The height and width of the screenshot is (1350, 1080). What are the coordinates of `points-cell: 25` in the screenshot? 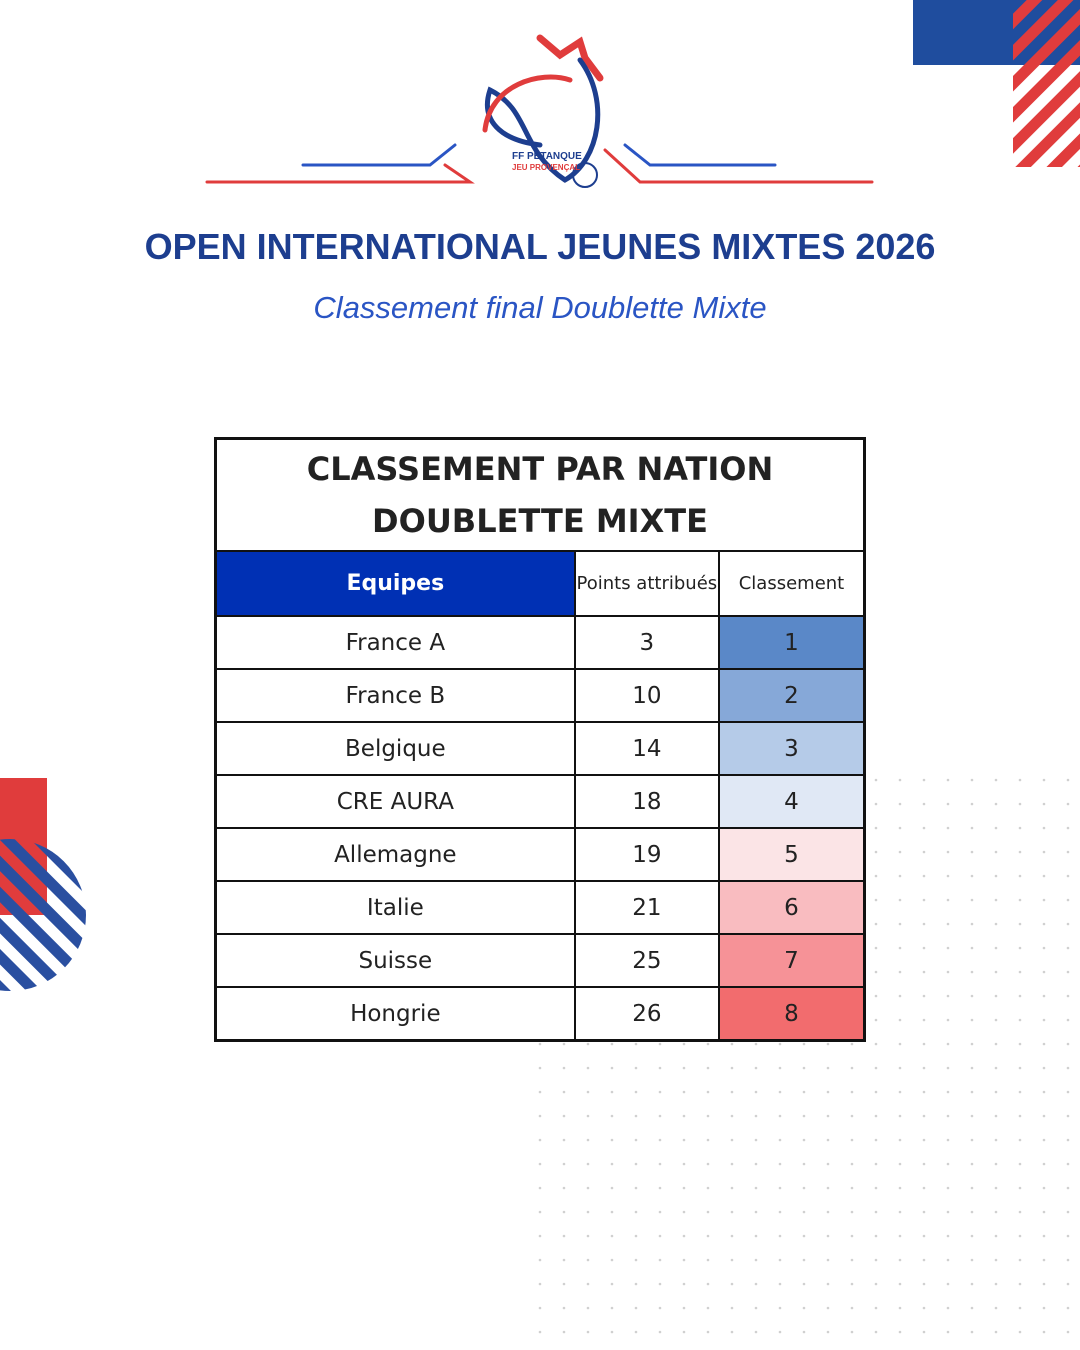 It's located at (647, 960).